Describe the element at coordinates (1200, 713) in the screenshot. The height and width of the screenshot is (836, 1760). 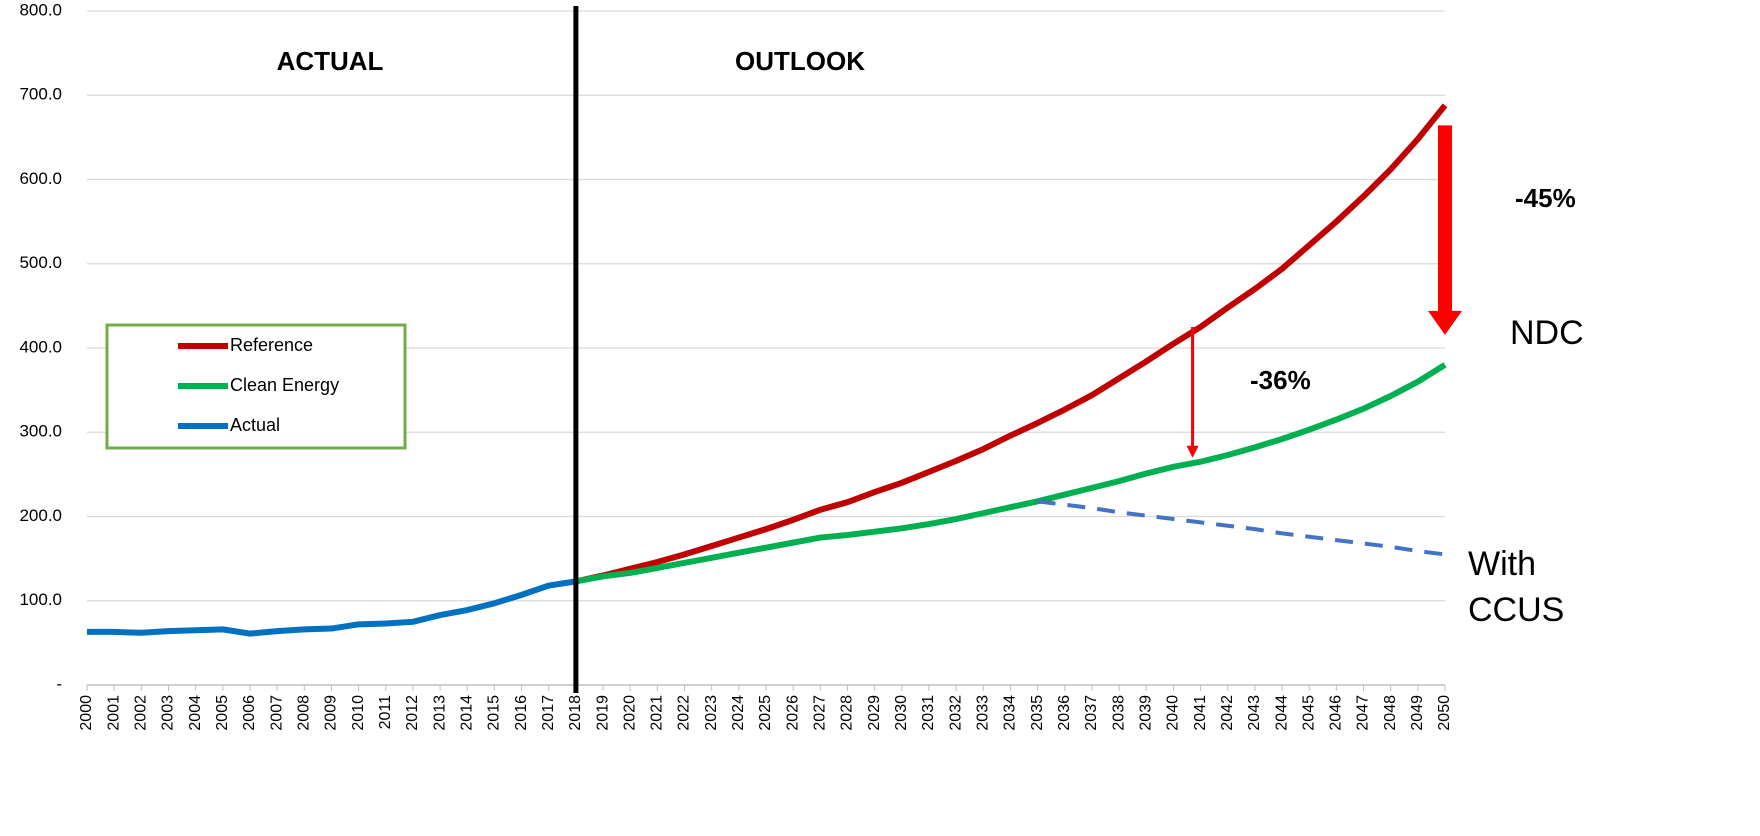
I see `x-tick-label: 2041` at that location.